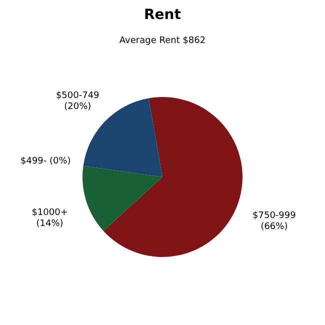 This screenshot has height=325, width=325. I want to click on category-label: $499- (0%), so click(45, 161).